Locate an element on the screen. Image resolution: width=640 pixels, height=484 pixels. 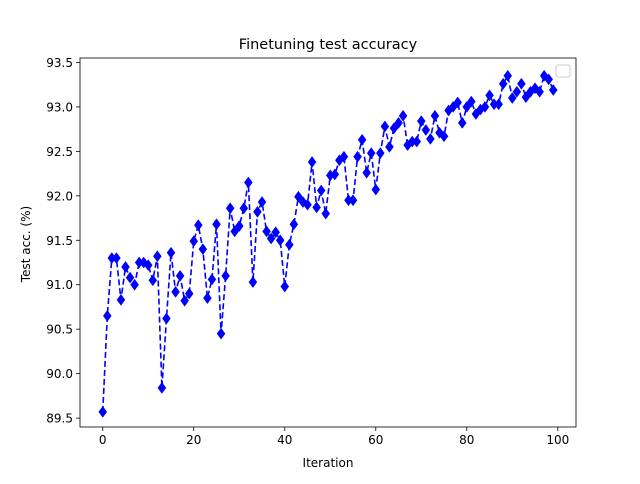
y-tick-label: 91.0 is located at coordinates (59, 285).